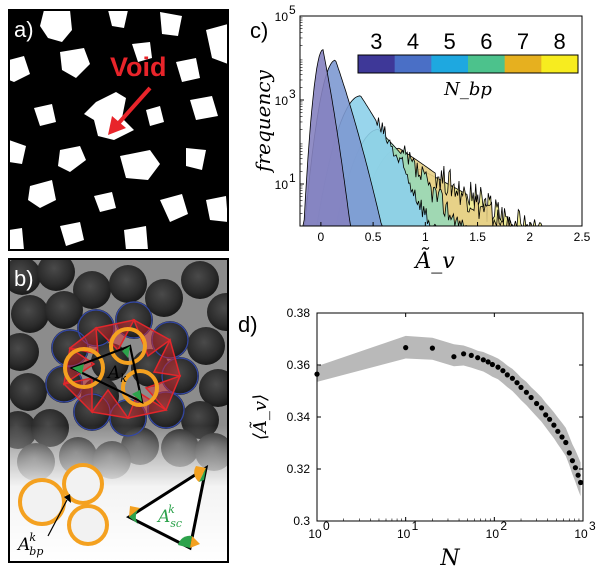 The height and width of the screenshot is (571, 596). What do you see at coordinates (299, 313) in the screenshot?
I see `y-tick-label: 0.38` at bounding box center [299, 313].